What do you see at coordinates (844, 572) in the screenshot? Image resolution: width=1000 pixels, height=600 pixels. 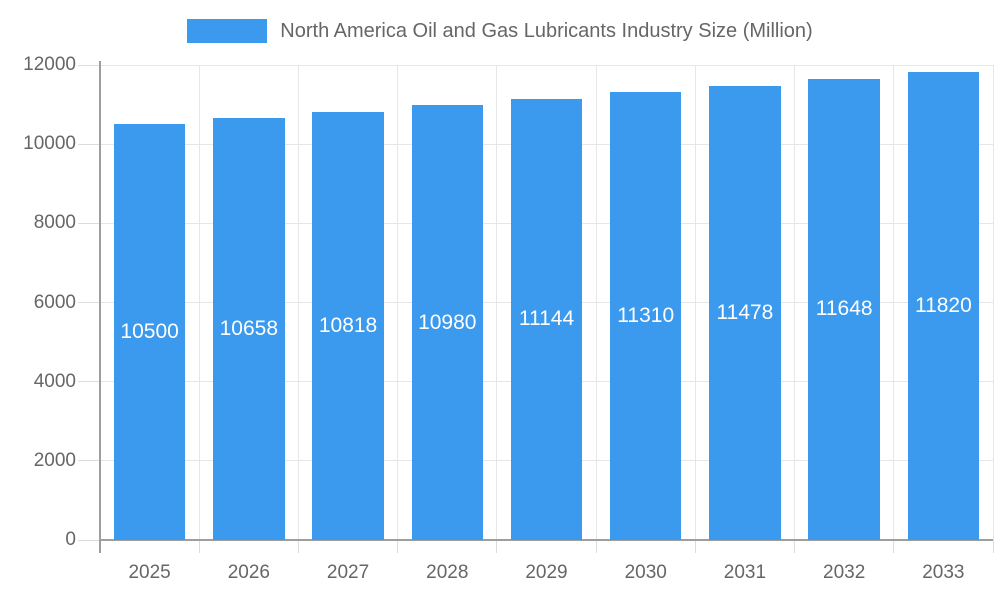 I see `x-tick-label: 2032` at bounding box center [844, 572].